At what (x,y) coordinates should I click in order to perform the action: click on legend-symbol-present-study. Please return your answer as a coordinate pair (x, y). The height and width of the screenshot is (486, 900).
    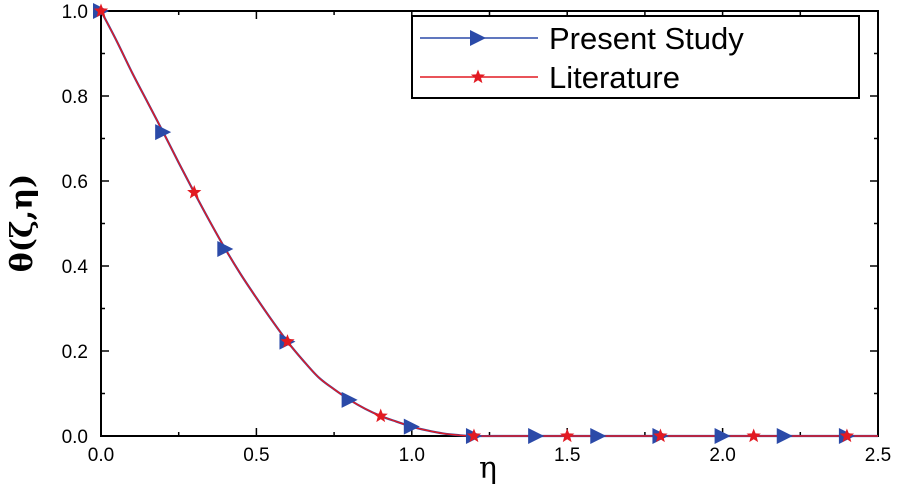
    Looking at the image, I should click on (478, 38).